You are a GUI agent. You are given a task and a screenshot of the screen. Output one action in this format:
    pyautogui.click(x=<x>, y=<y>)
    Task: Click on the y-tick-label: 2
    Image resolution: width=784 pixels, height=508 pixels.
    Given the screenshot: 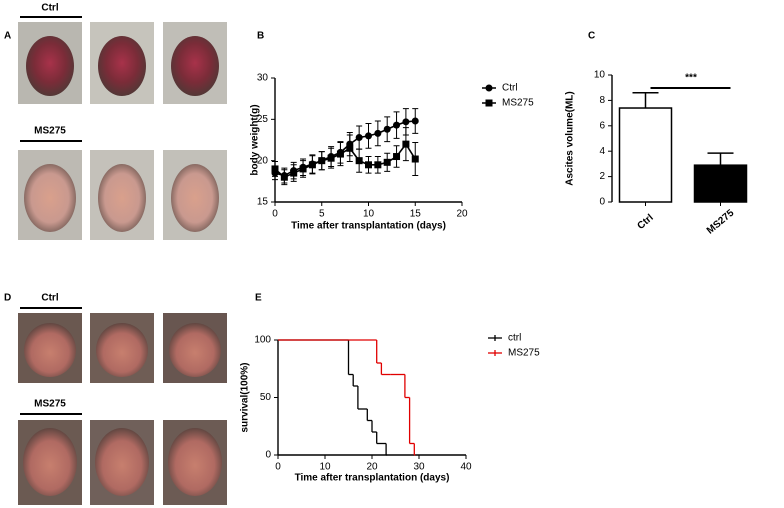 What is the action you would take?
    pyautogui.click(x=602, y=176)
    